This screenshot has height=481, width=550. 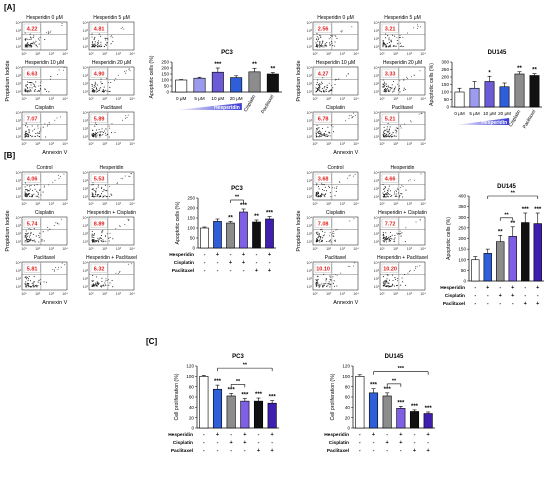 I want to click on chart-A-DU145-ytick-4: 200, so click(x=445, y=77).